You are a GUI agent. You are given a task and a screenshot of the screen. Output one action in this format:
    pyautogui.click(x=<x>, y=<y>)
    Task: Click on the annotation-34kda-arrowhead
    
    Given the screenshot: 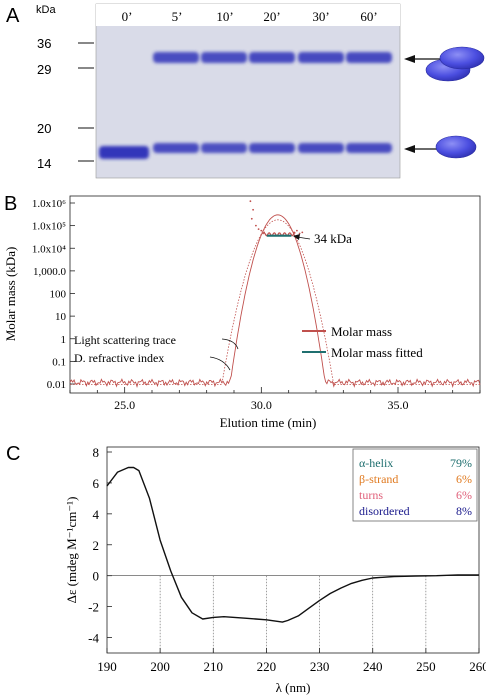 What is the action you would take?
    pyautogui.click(x=296, y=237)
    